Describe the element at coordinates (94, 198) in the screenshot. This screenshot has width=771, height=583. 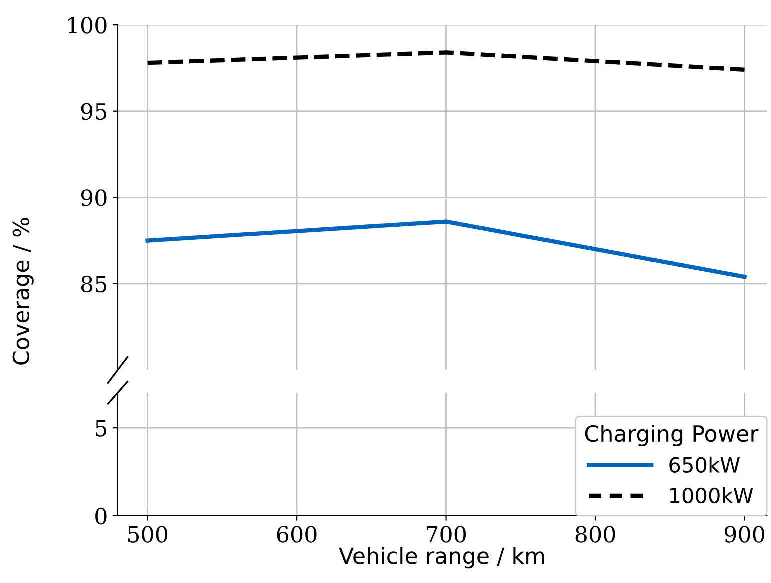
I see `y-tick-label: 90` at that location.